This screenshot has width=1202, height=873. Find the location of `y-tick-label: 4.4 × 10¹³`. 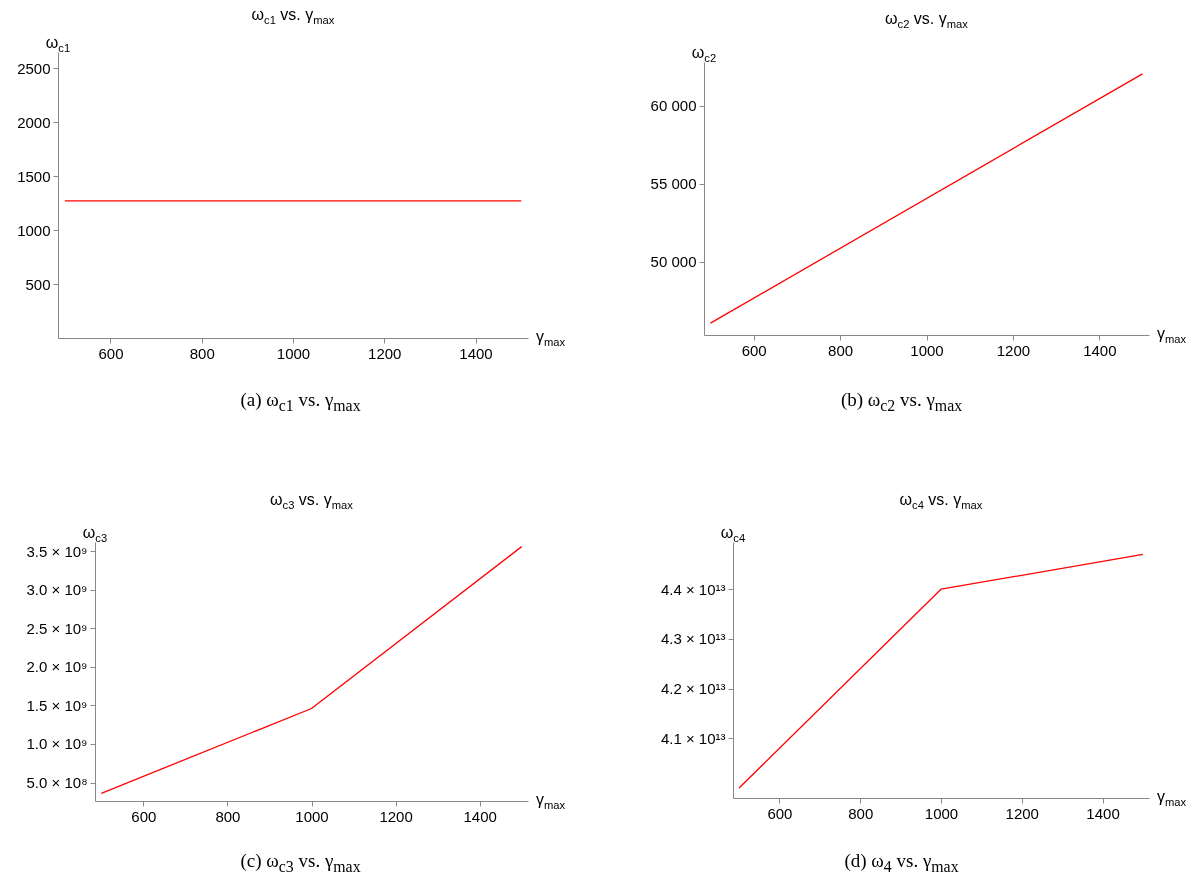

y-tick-label: 4.4 × 10¹³ is located at coordinates (693, 589).